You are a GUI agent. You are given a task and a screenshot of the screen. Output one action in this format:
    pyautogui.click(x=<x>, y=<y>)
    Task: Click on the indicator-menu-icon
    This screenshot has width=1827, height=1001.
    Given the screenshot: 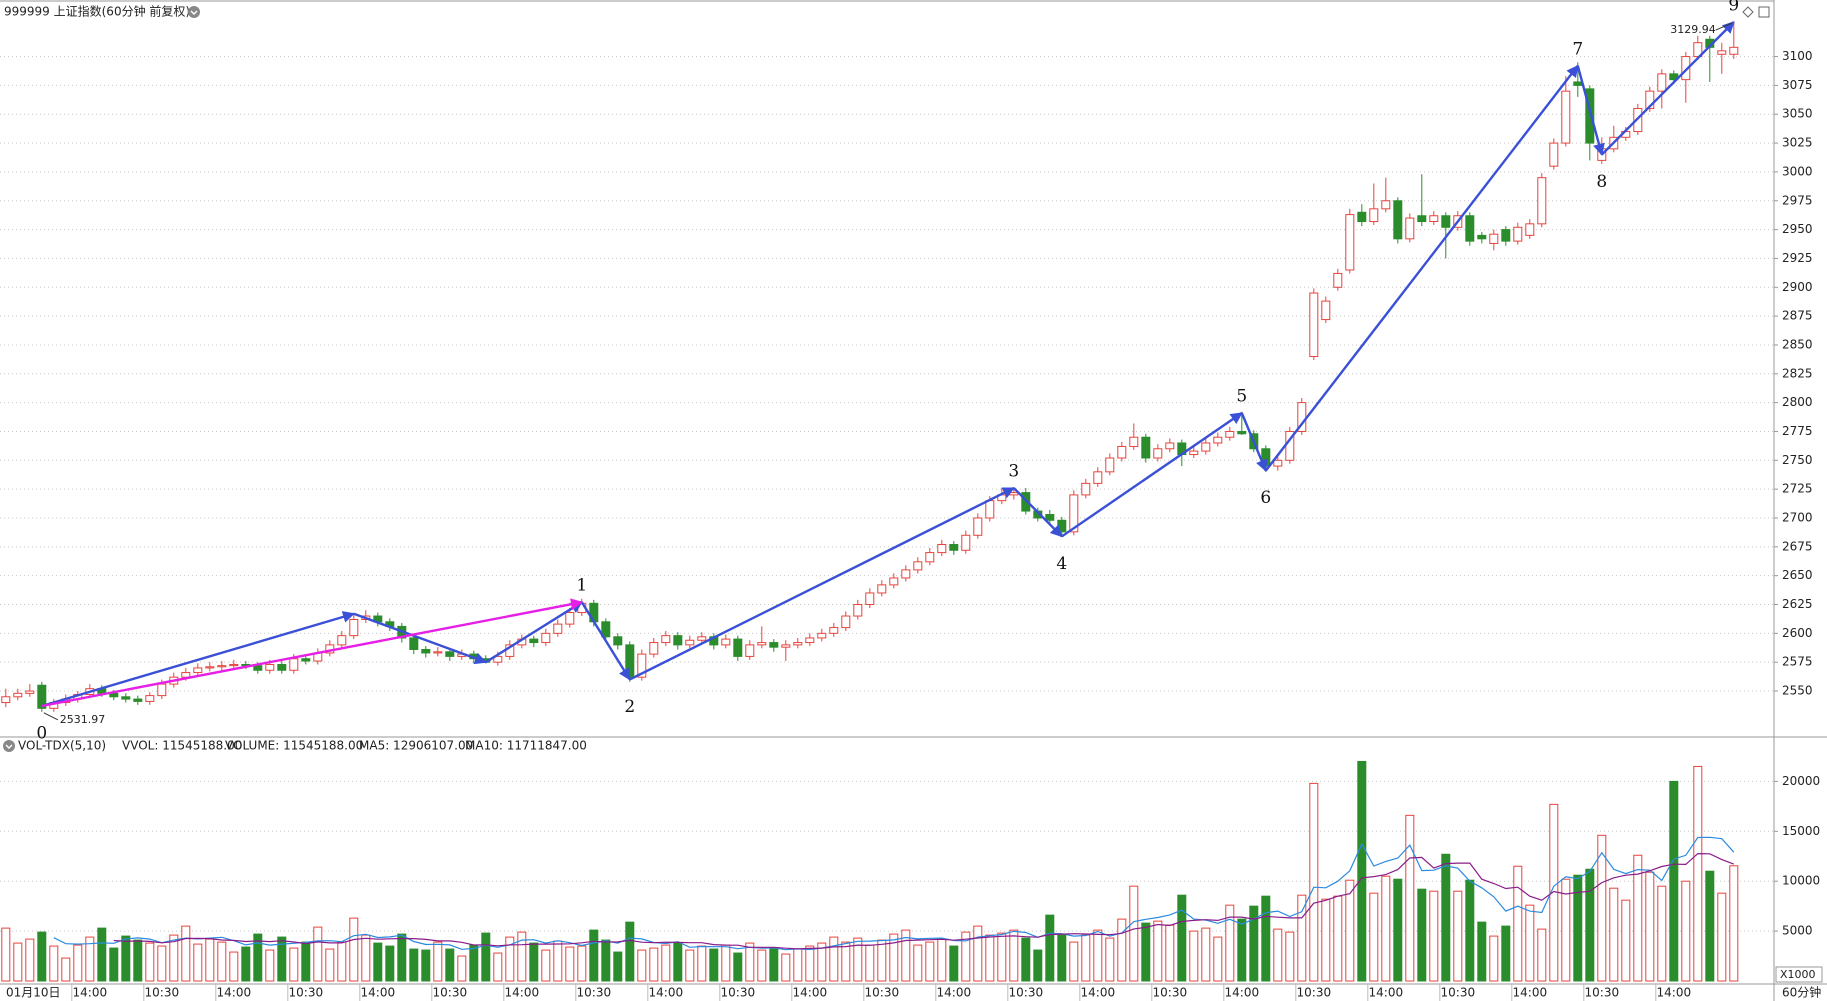 What is the action you would take?
    pyautogui.click(x=9, y=746)
    